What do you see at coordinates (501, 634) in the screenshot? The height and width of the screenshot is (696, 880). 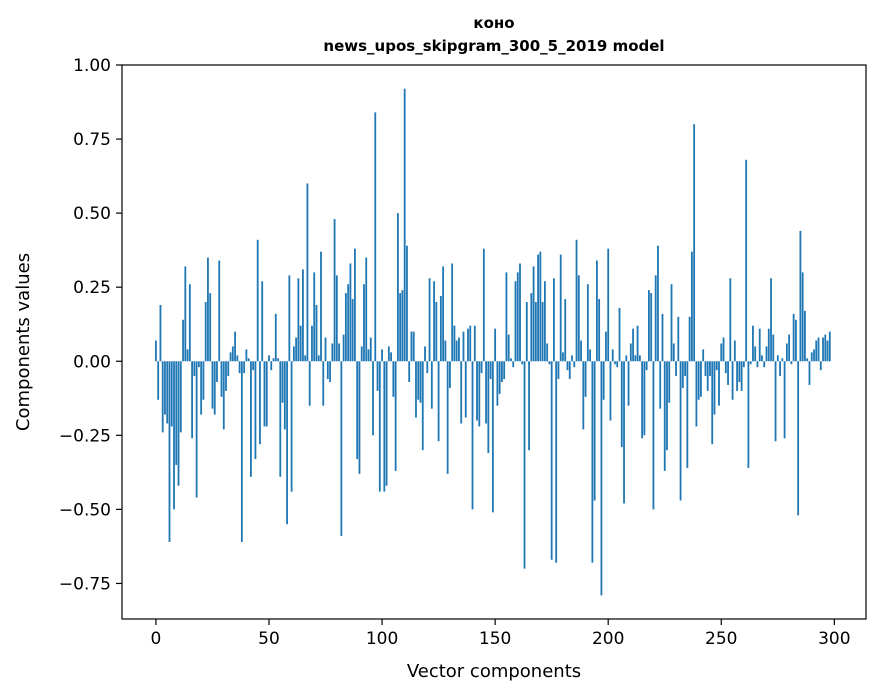 I see `x-axis-ticks: 0 50 100 150 200 250 300` at bounding box center [501, 634].